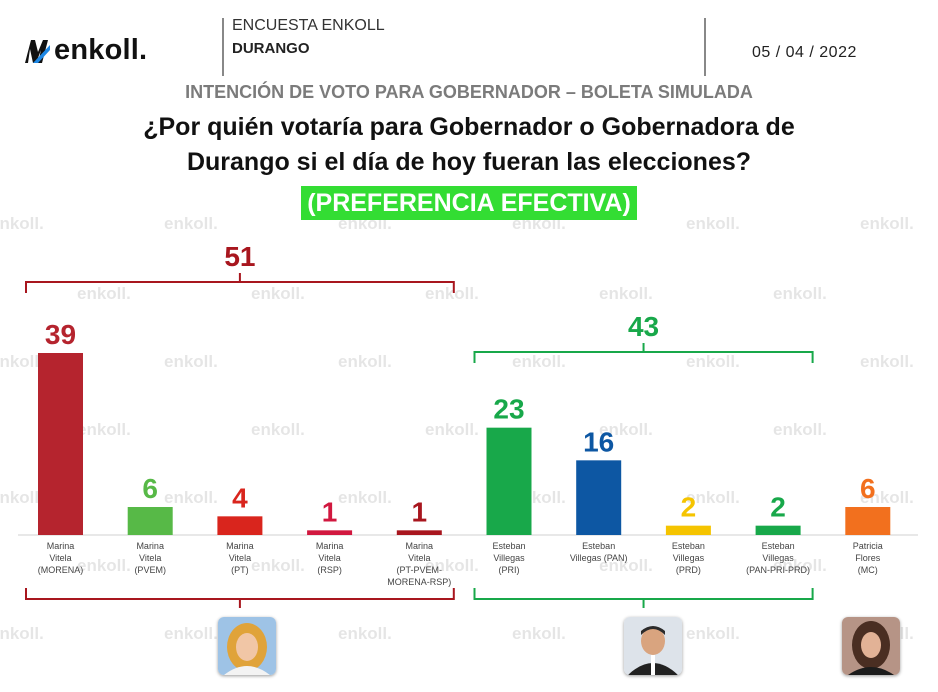 The height and width of the screenshot is (692, 938). Describe the element at coordinates (509, 570) in the screenshot. I see `category-label-5-2: (PRI)` at that location.